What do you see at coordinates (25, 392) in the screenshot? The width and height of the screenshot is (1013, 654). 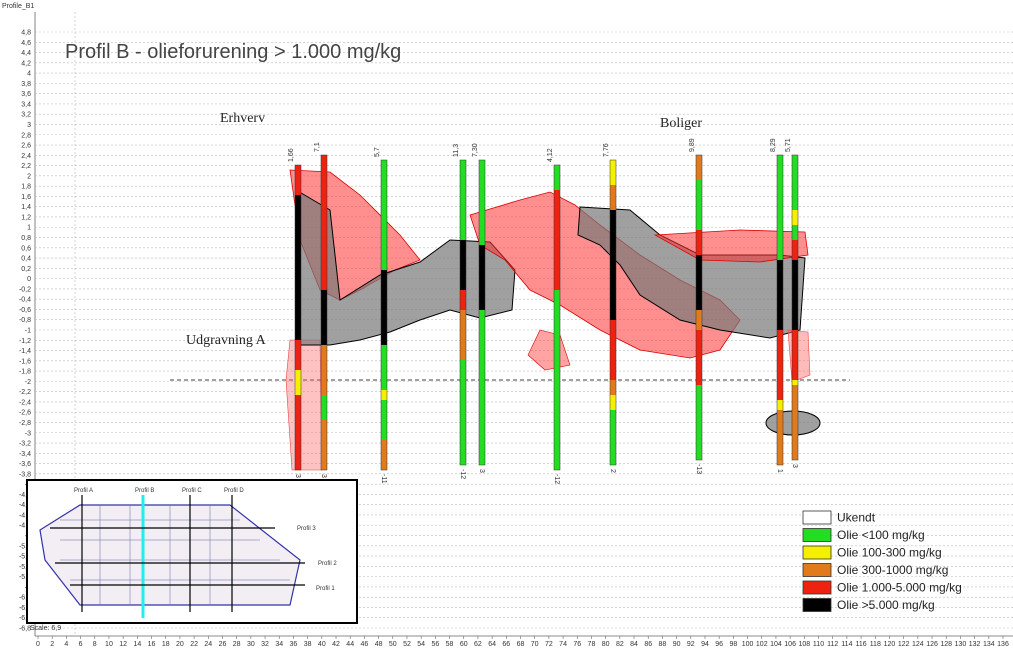 I see `y-tick-label: -2,2` at bounding box center [25, 392].